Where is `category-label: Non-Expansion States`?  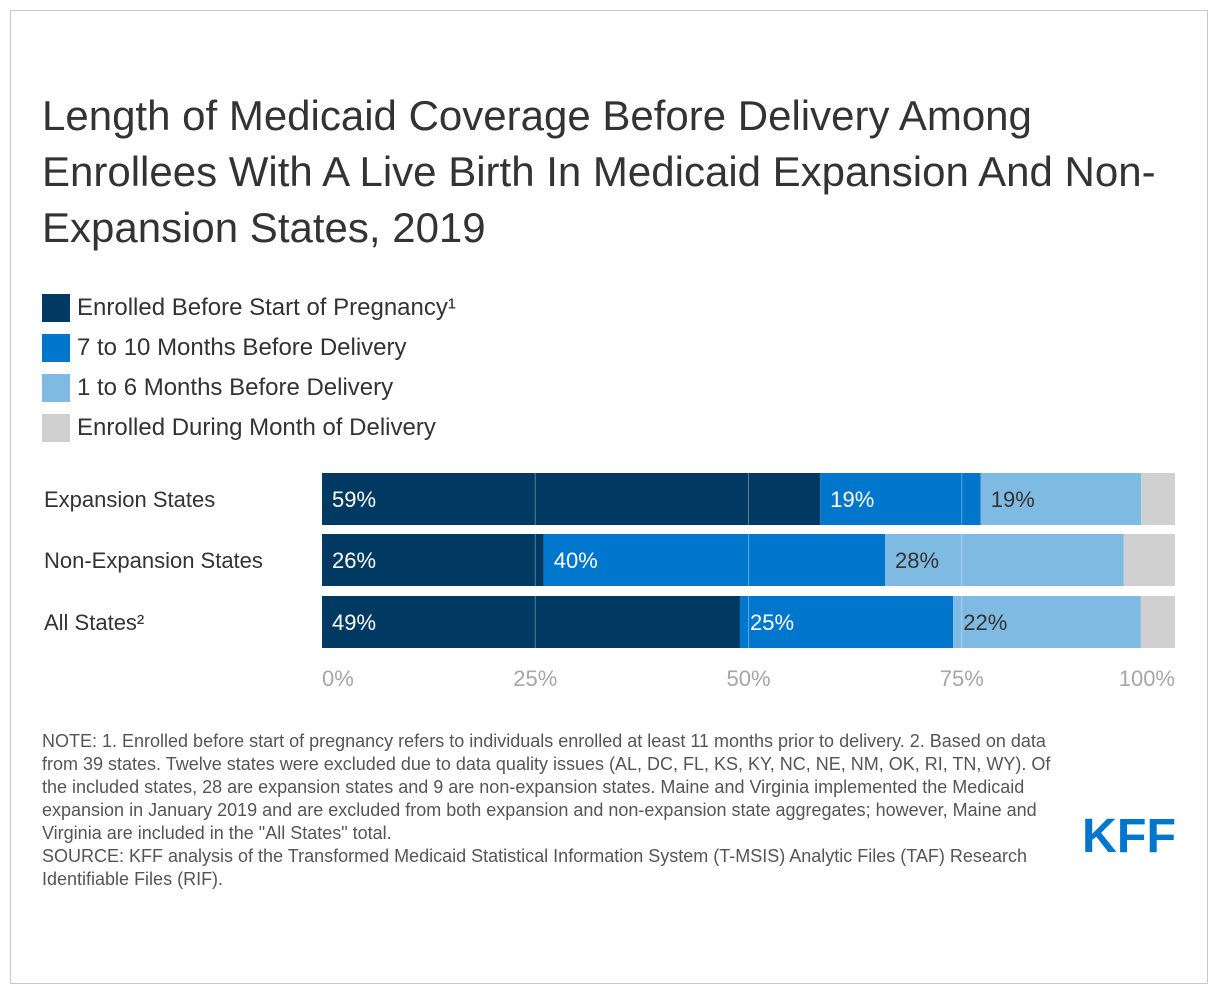 category-label: Non-Expansion States is located at coordinates (153, 560).